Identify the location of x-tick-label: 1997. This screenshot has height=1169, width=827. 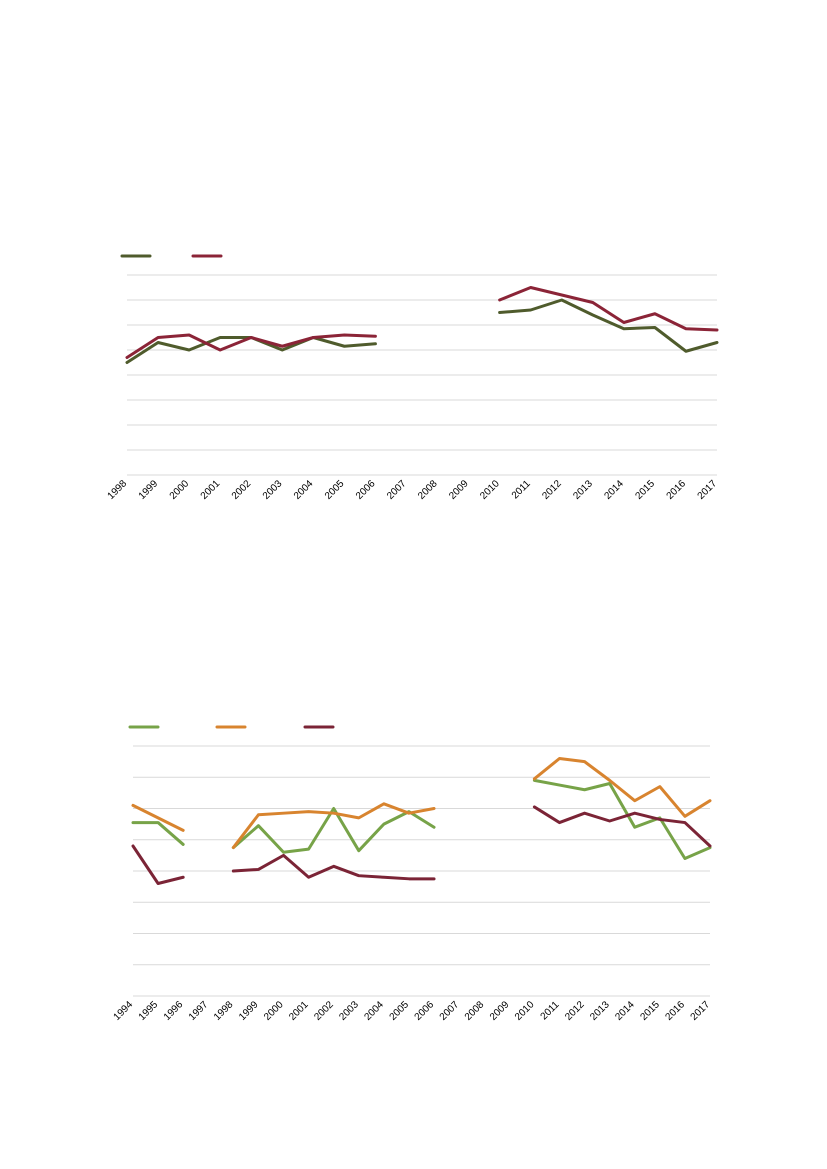
(199, 1011).